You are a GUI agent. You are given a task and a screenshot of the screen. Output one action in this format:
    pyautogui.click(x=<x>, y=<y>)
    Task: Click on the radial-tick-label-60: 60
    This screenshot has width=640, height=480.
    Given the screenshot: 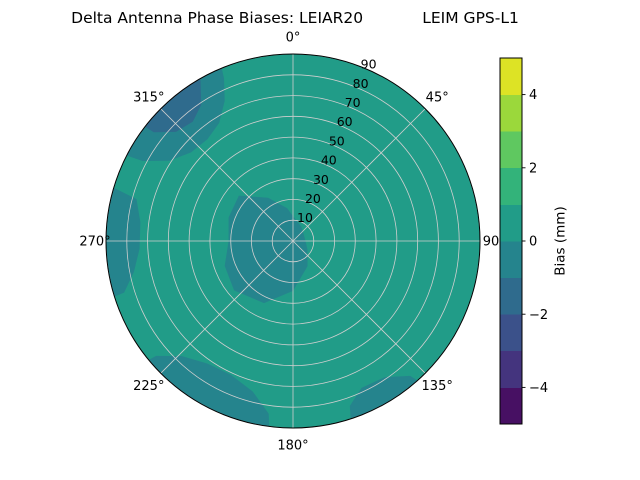 What is the action you would take?
    pyautogui.click(x=345, y=121)
    